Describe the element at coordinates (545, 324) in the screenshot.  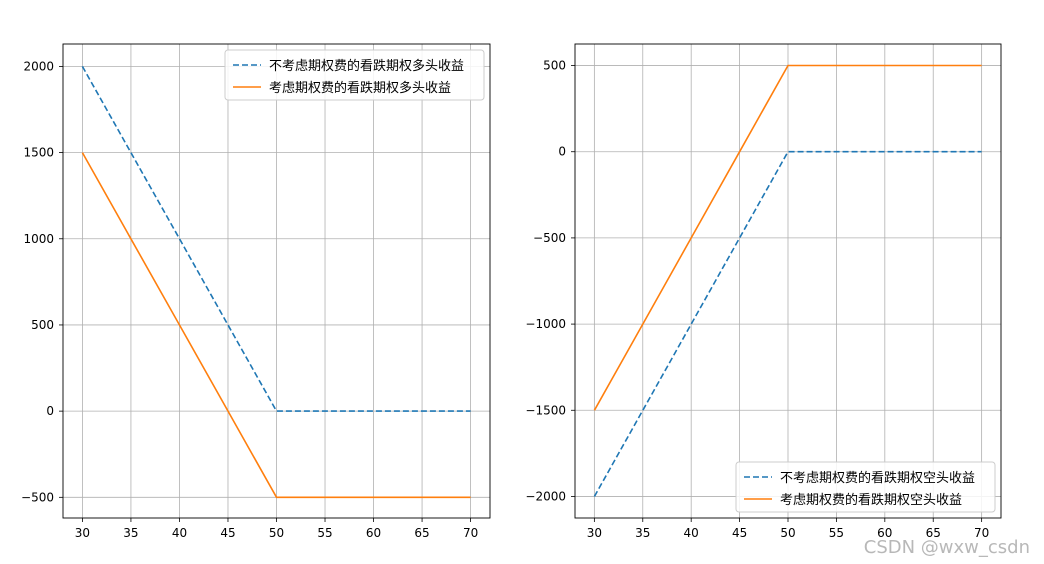
I see `y-tick-label: −1000` at that location.